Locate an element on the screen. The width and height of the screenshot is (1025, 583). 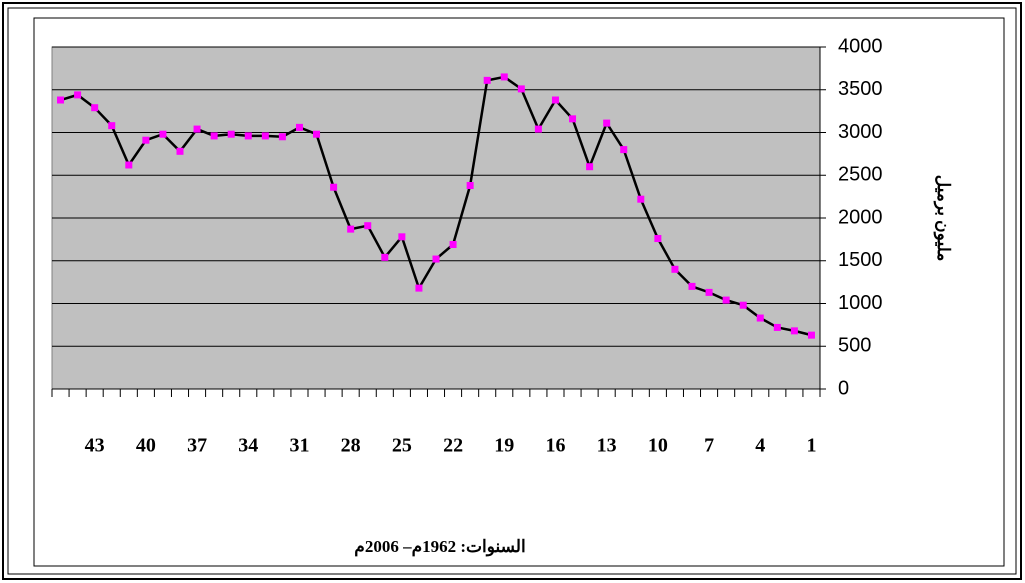
y-tick-label: 4000 is located at coordinates (860, 46).